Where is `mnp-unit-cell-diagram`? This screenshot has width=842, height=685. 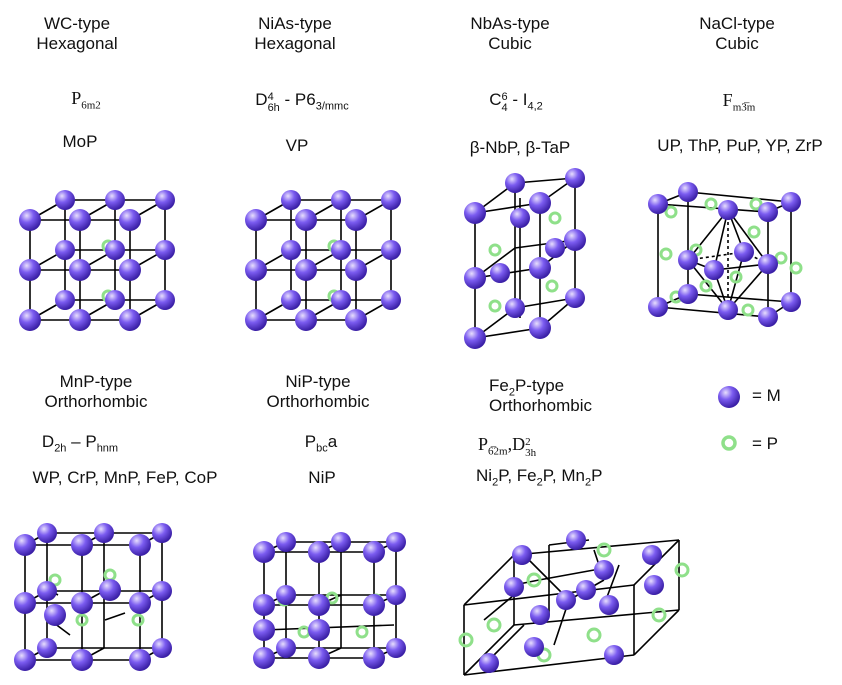
mnp-unit-cell-diagram is located at coordinates (93, 597).